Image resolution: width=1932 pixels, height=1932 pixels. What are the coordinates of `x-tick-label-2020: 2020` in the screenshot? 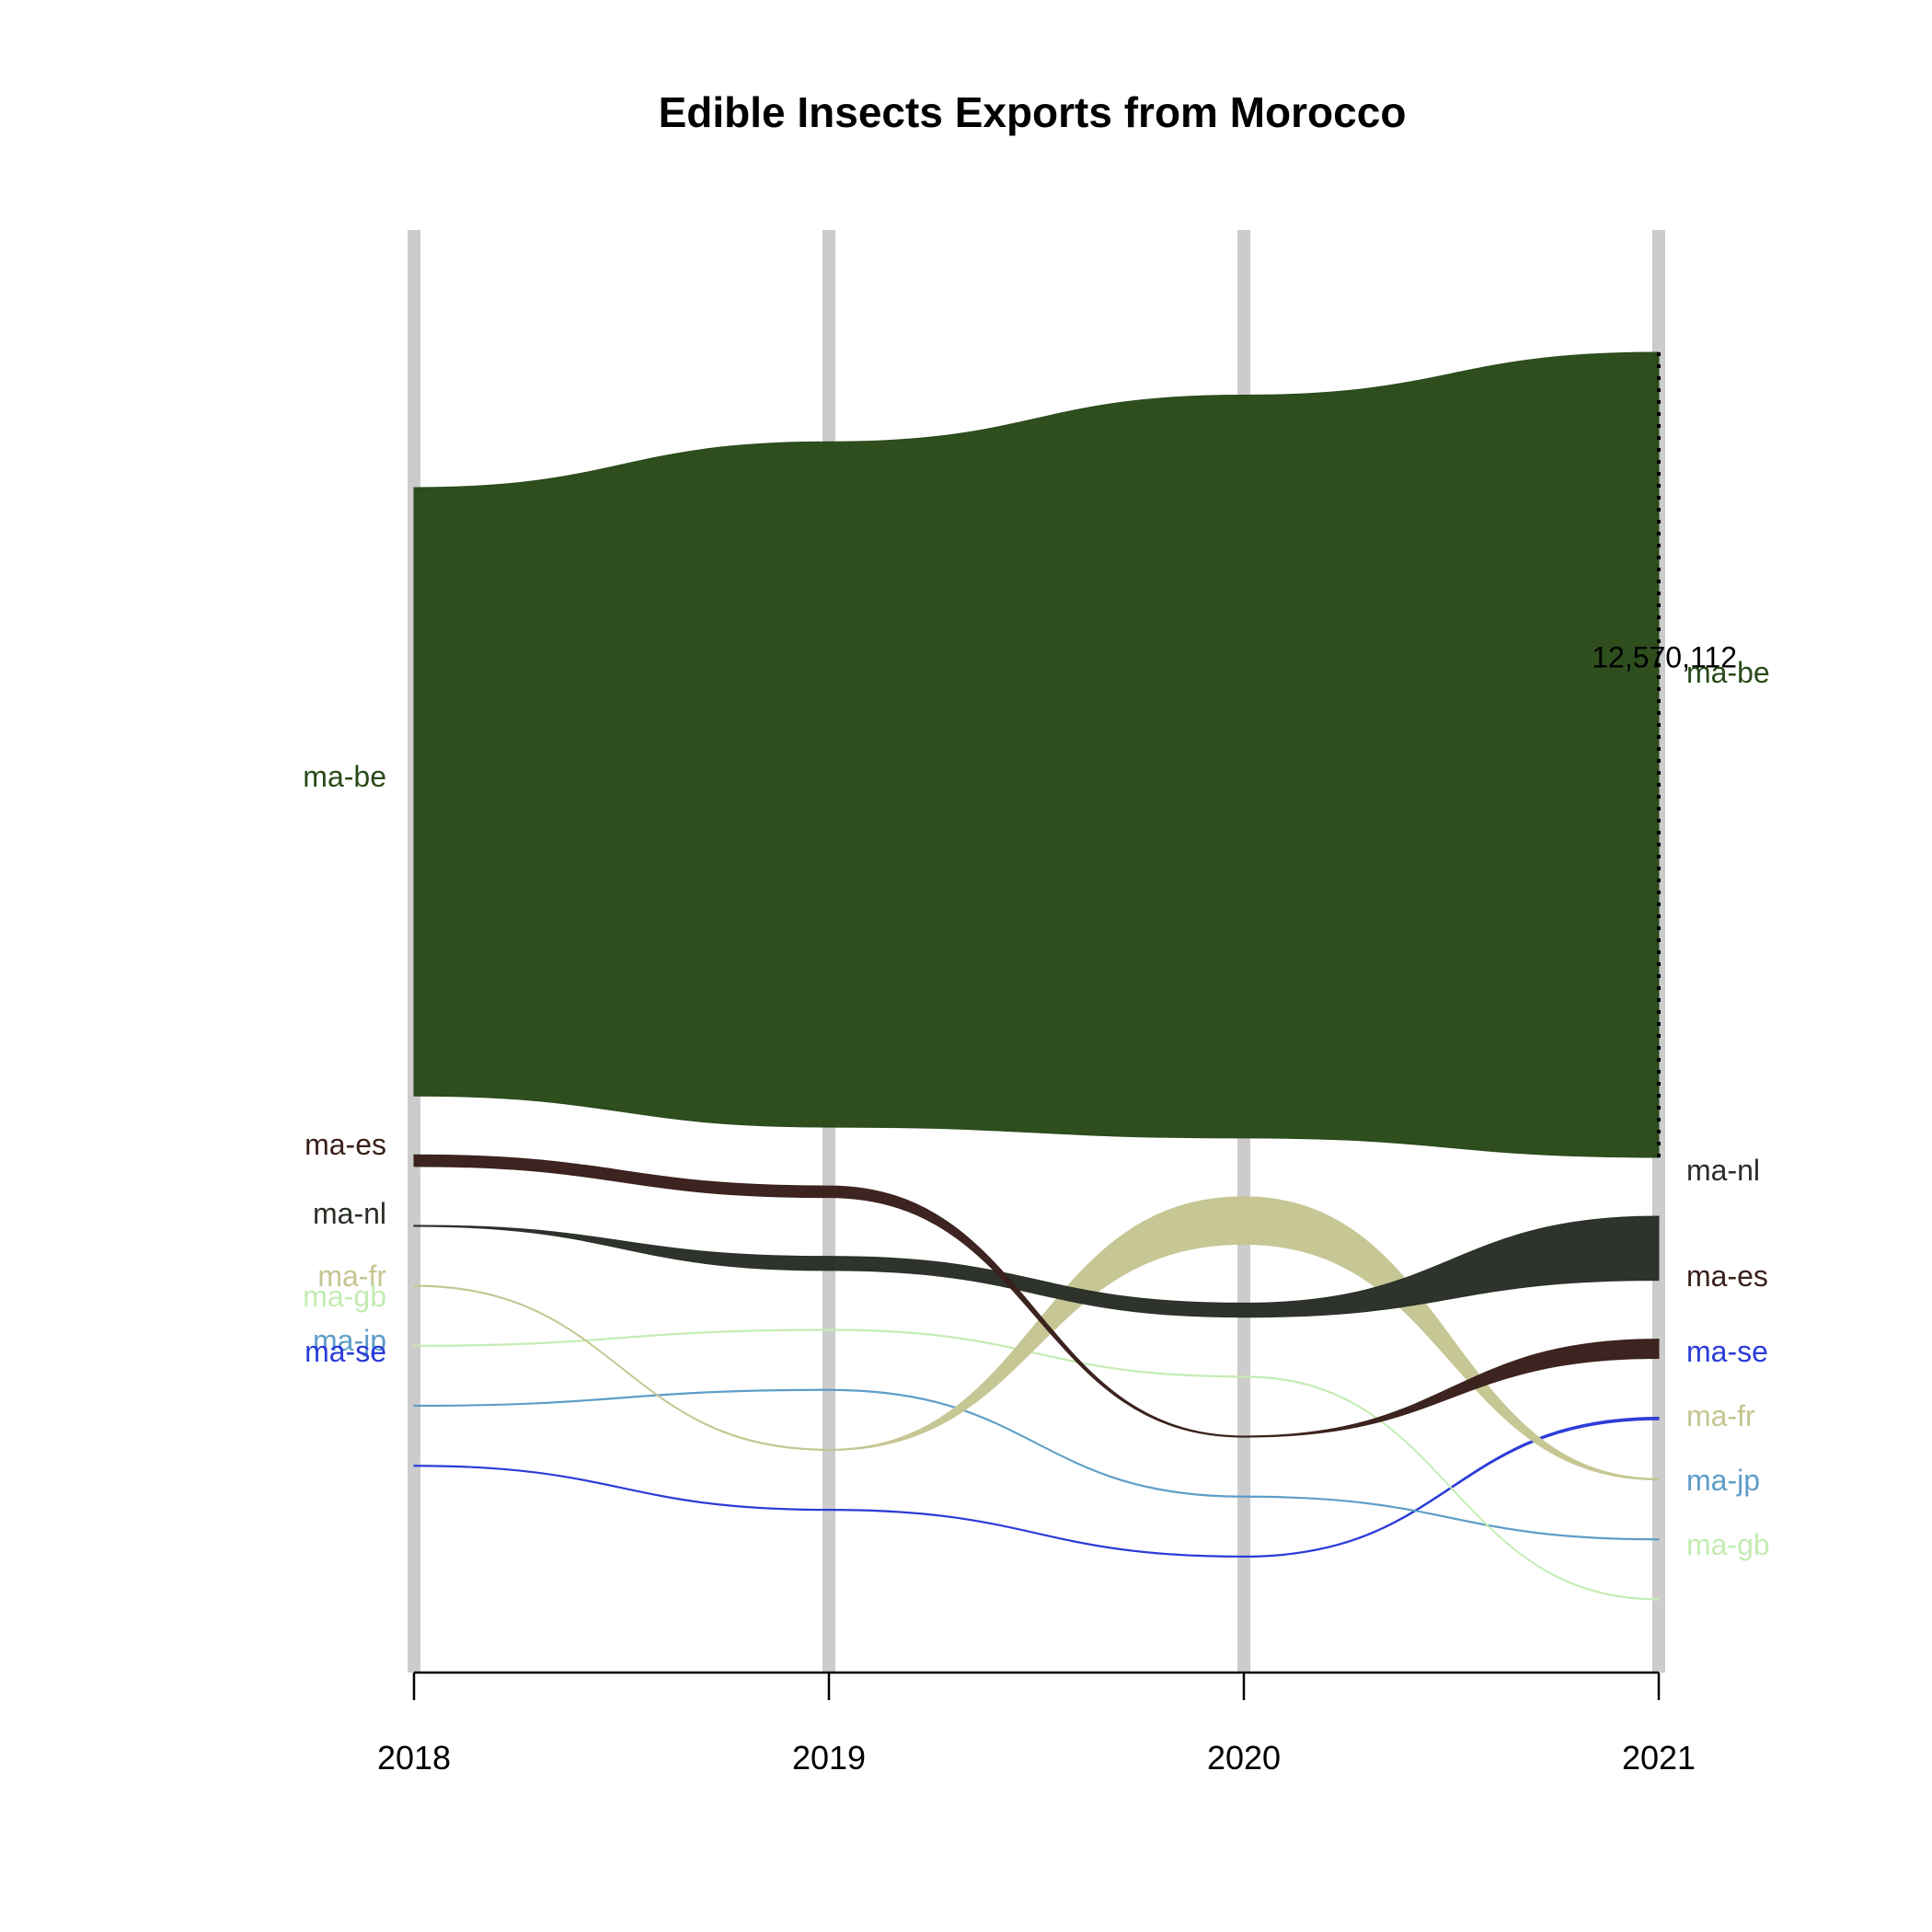 It's located at (1244, 1758).